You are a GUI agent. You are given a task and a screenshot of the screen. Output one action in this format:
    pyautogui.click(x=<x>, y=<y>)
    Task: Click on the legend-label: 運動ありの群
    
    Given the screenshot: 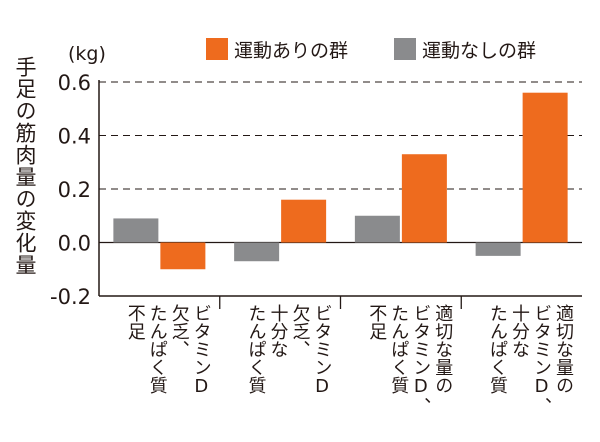 What is the action you would take?
    pyautogui.click(x=291, y=51)
    